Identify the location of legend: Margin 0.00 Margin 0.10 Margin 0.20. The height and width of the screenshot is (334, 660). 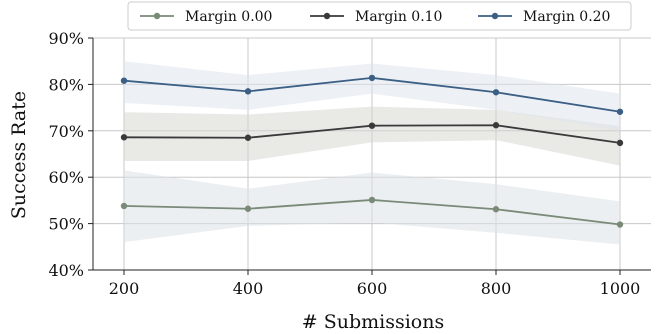
(379, 16).